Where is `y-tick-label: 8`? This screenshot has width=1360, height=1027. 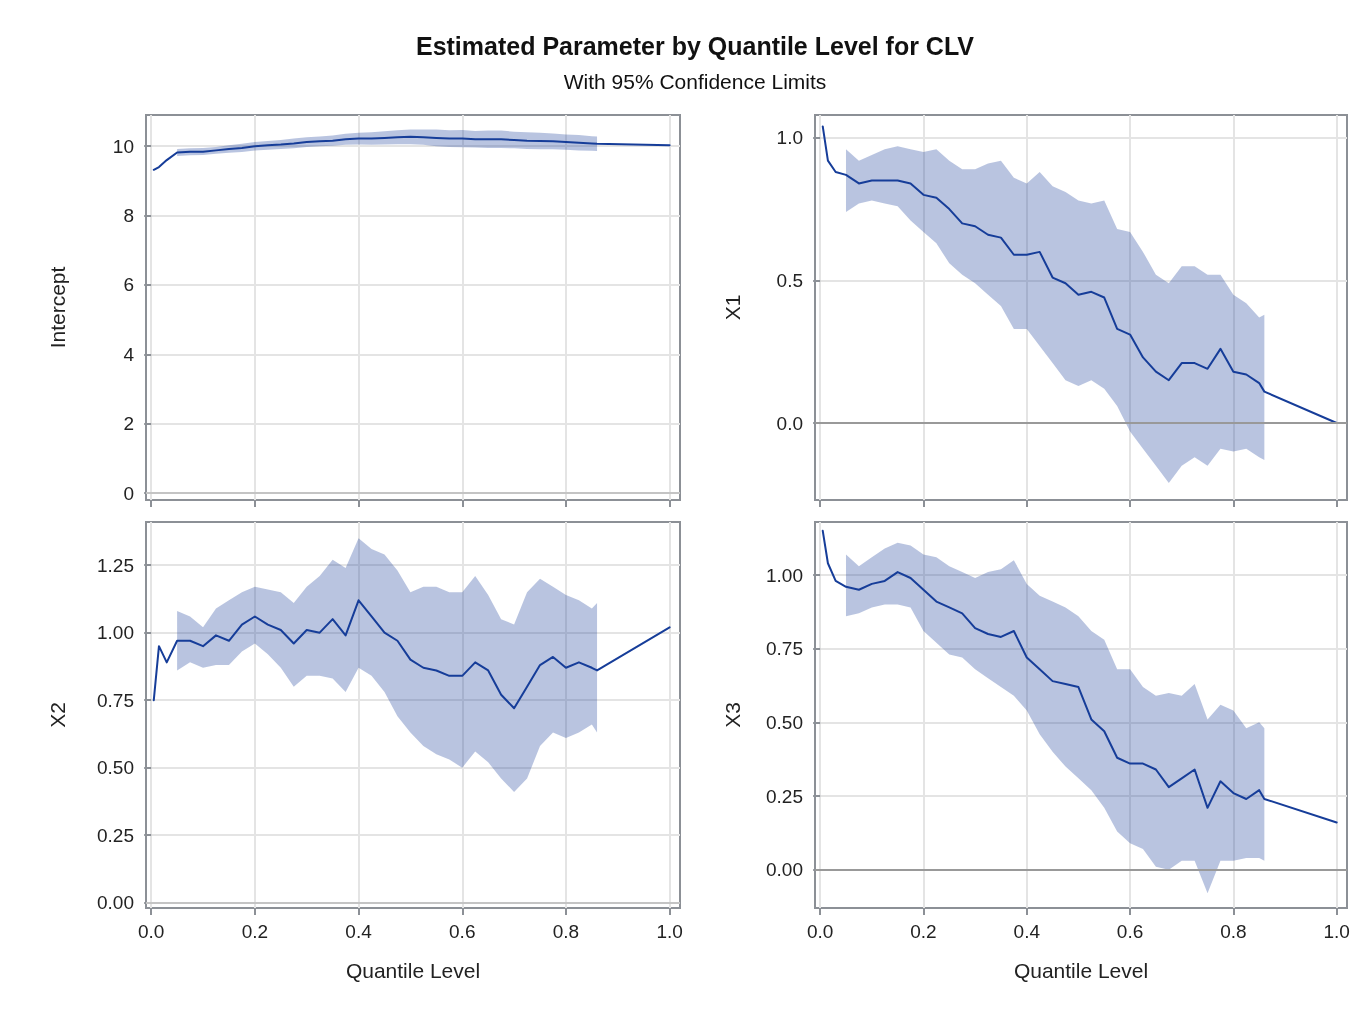 y-tick-label: 8 is located at coordinates (128, 216).